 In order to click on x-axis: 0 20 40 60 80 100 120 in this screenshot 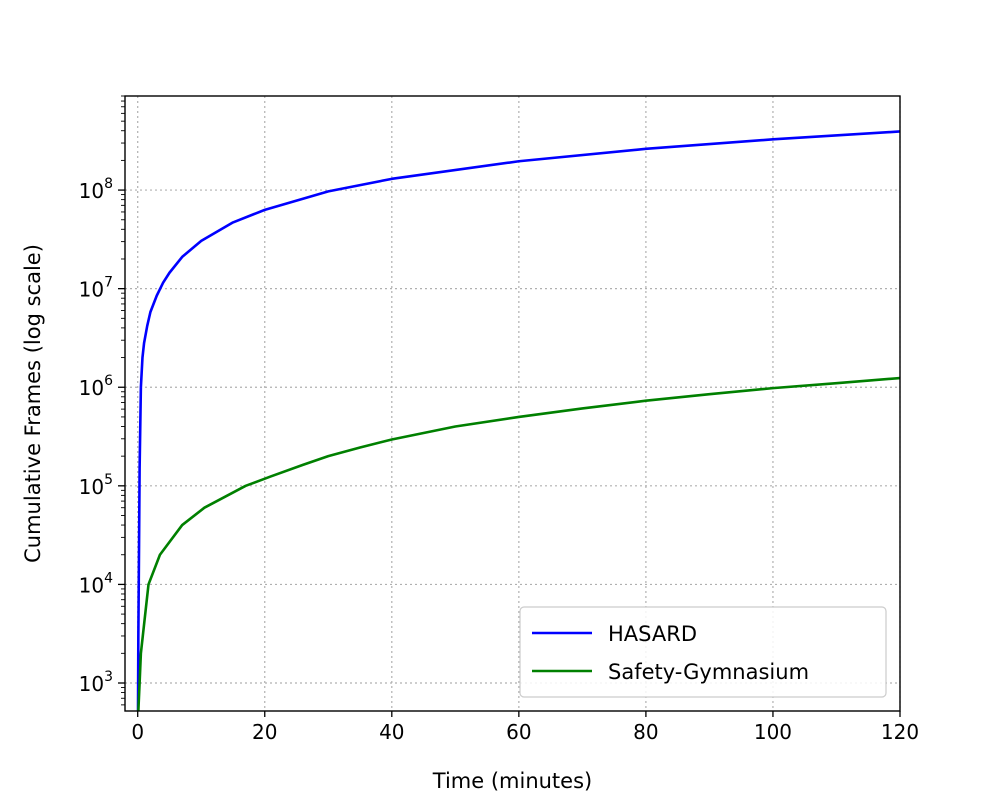, I will do `click(525, 727)`.